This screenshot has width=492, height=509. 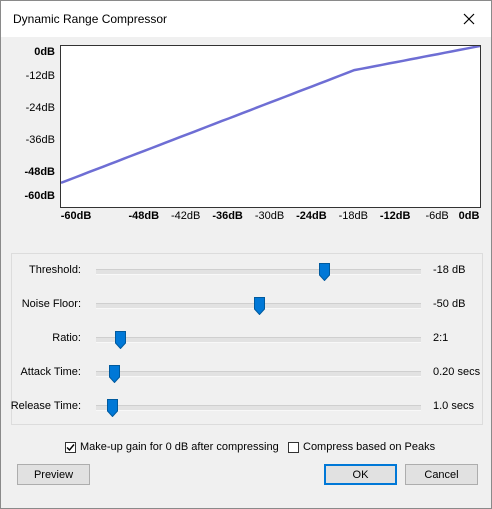 I want to click on slider-value: -18 dB, so click(x=449, y=270).